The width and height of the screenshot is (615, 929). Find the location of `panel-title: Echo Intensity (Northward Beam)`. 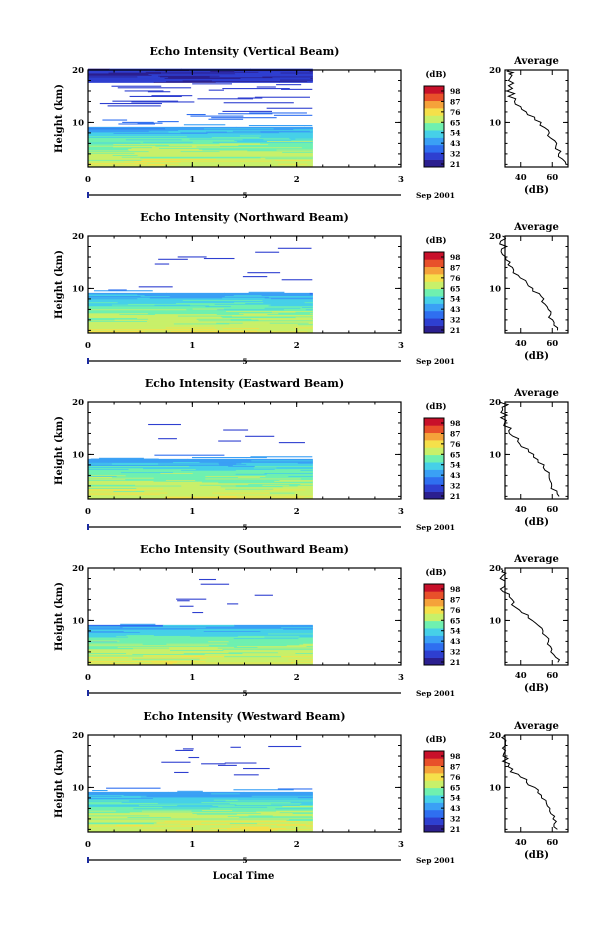

panel-title: Echo Intensity (Northward Beam) is located at coordinates (244, 217).